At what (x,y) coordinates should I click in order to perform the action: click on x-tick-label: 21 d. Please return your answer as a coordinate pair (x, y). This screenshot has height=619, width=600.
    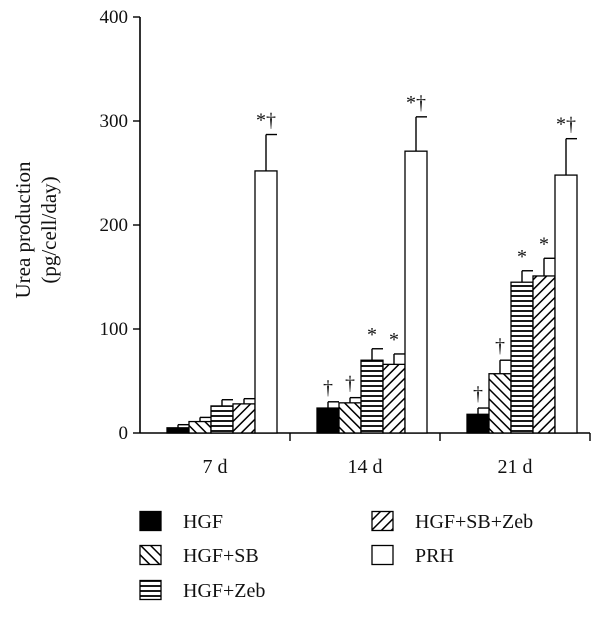
    Looking at the image, I should click on (515, 467).